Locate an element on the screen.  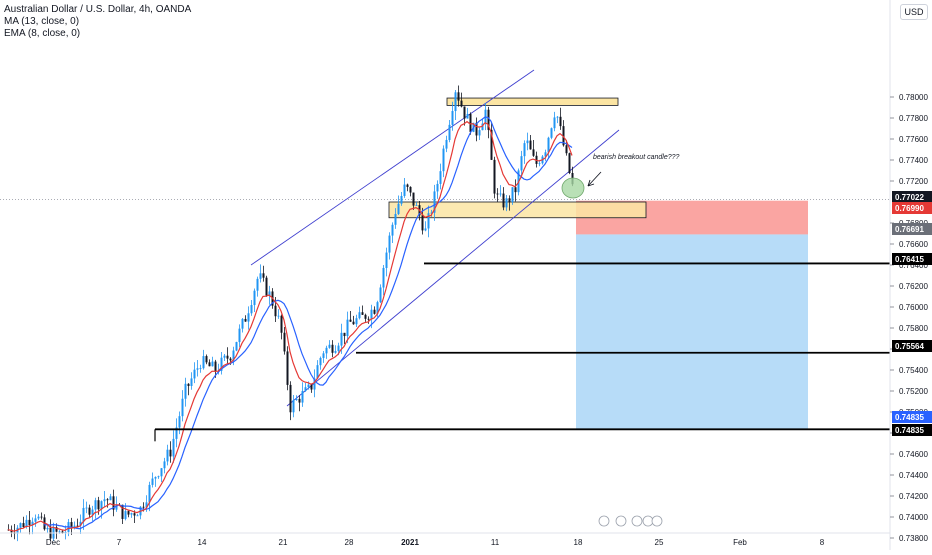
price-tick-label: 0.75800 is located at coordinates (913, 328).